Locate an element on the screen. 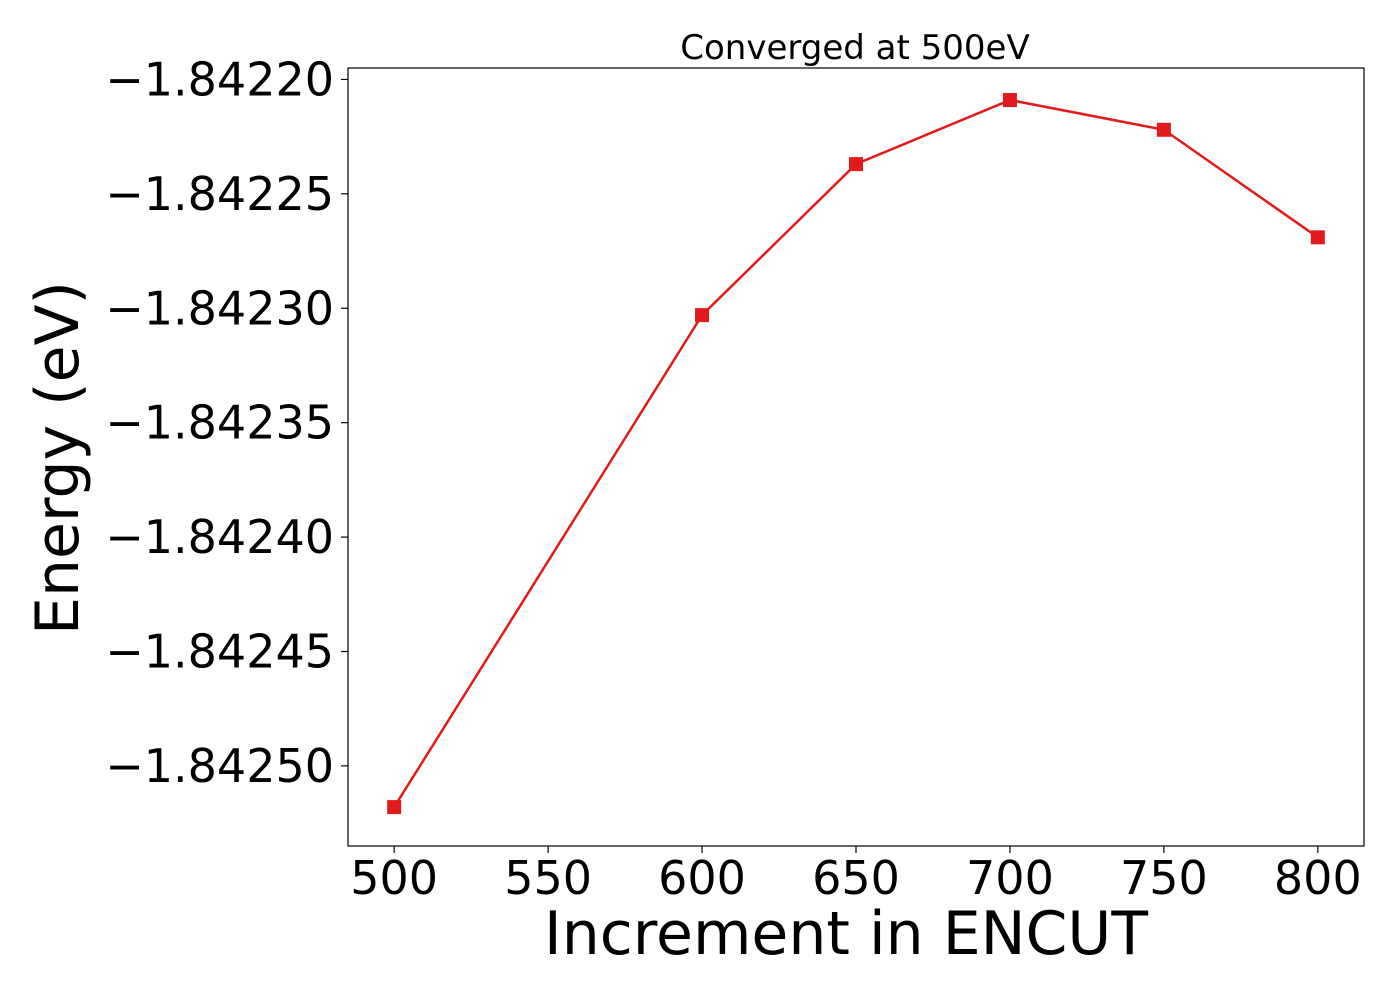 This screenshot has height=1000, width=1400. x-tick-label: 550 is located at coordinates (548, 878).